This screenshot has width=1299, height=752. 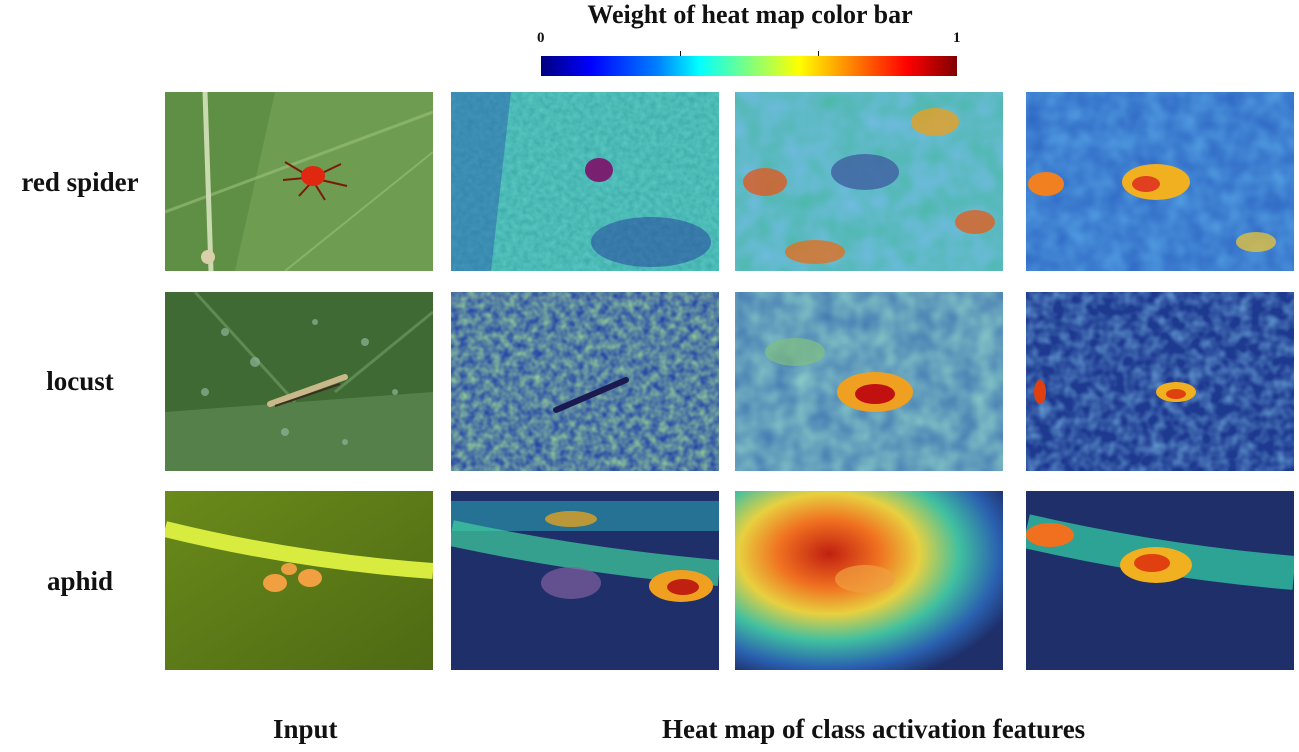 I want to click on colorbar-max-label: 1, so click(x=957, y=38).